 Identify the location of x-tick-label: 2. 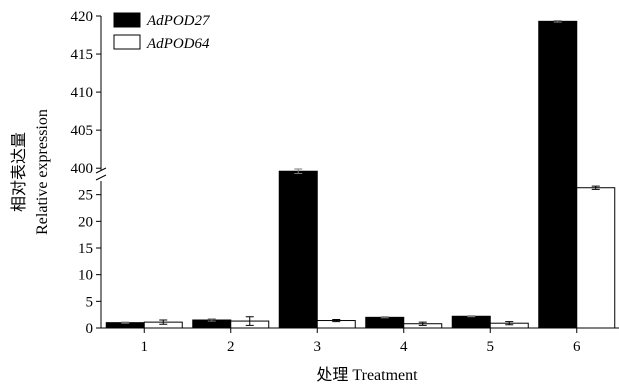
(231, 347).